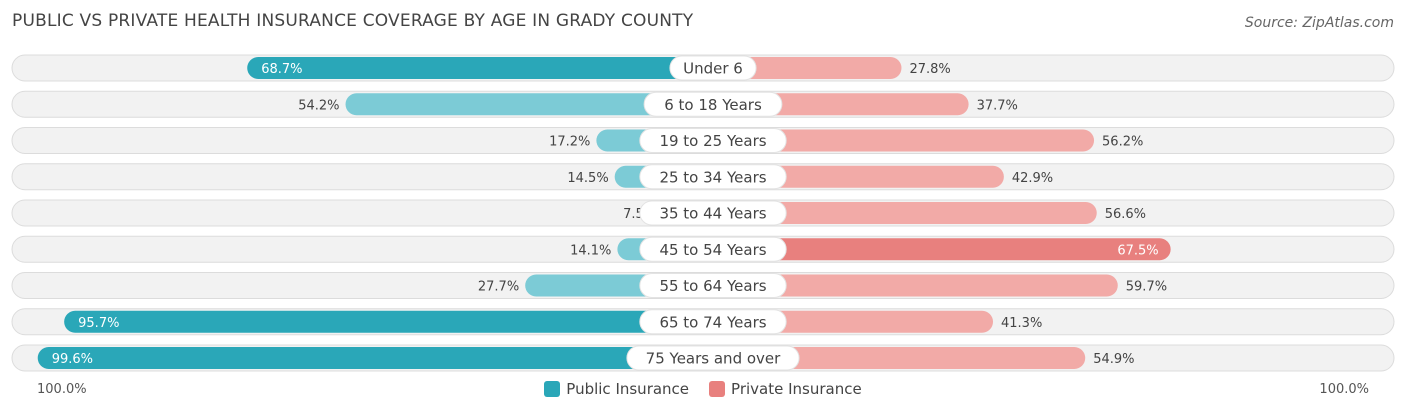  Describe the element at coordinates (717, 389) in the screenshot. I see `legend-swatch-private` at that location.